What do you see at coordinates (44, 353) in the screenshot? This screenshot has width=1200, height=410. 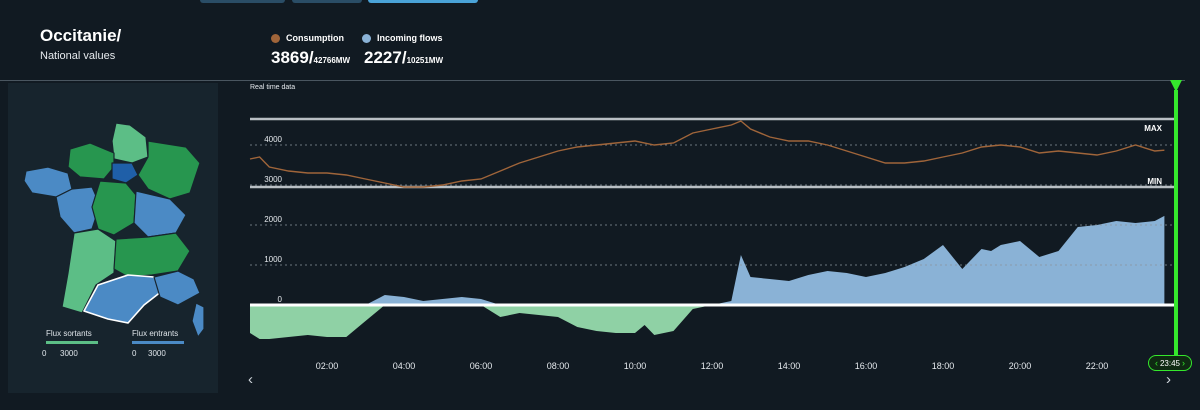 I see `legend-out-min: 0` at bounding box center [44, 353].